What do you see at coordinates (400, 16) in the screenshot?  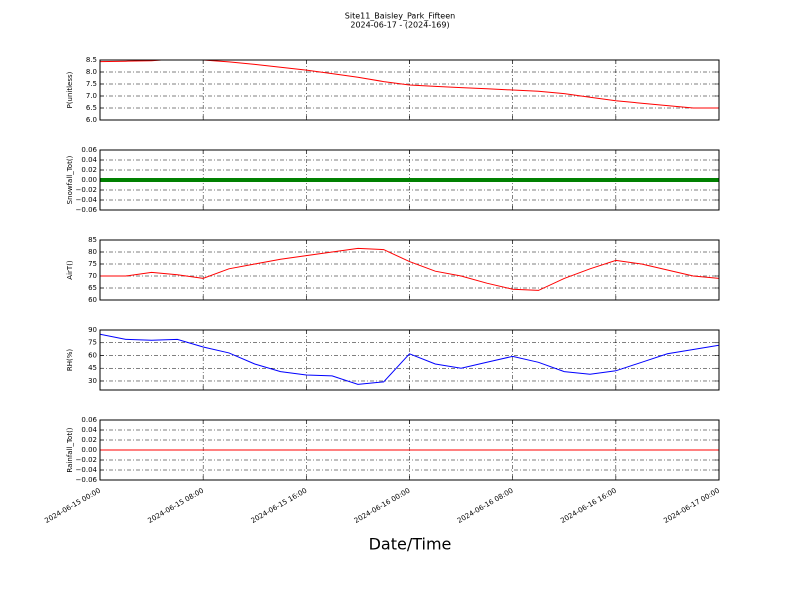 I see `figure-title: Site11_Baisley_Park_Fifteen` at bounding box center [400, 16].